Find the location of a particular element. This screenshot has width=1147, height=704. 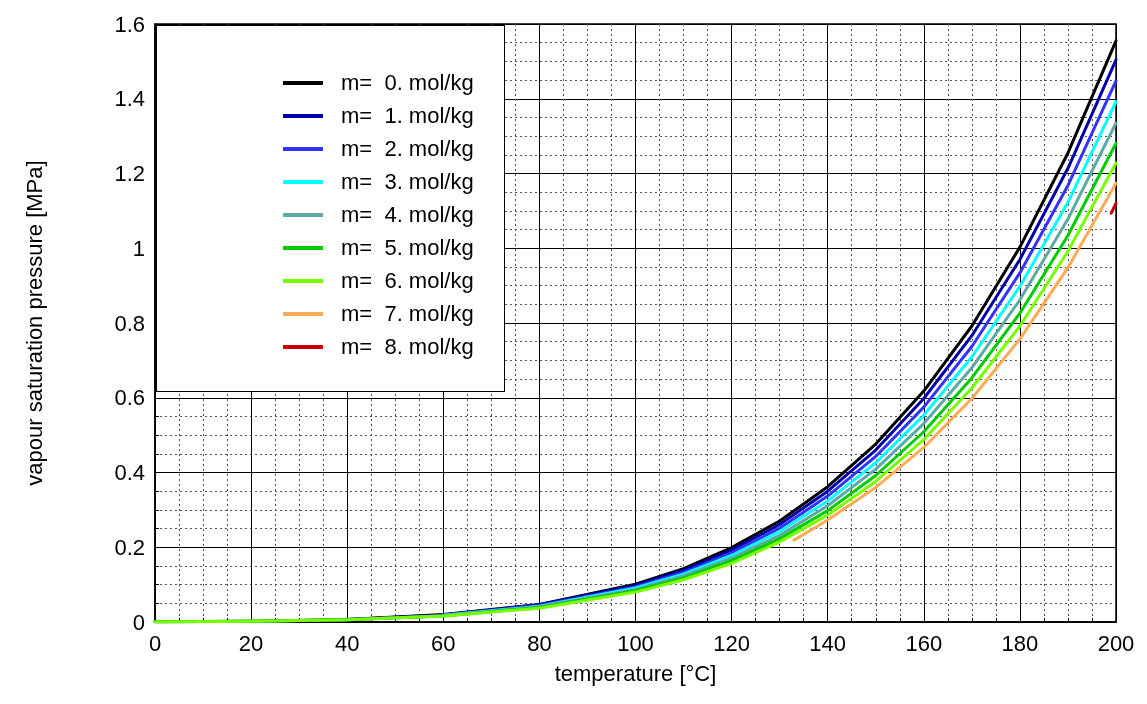

x-tick-label: 60 is located at coordinates (443, 643).